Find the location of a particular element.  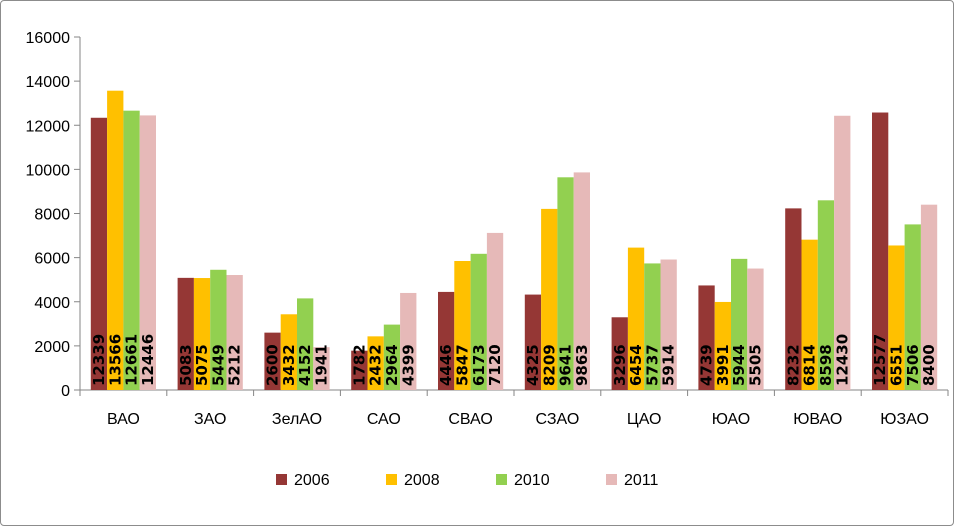

data-label: 6551 is located at coordinates (896, 365).